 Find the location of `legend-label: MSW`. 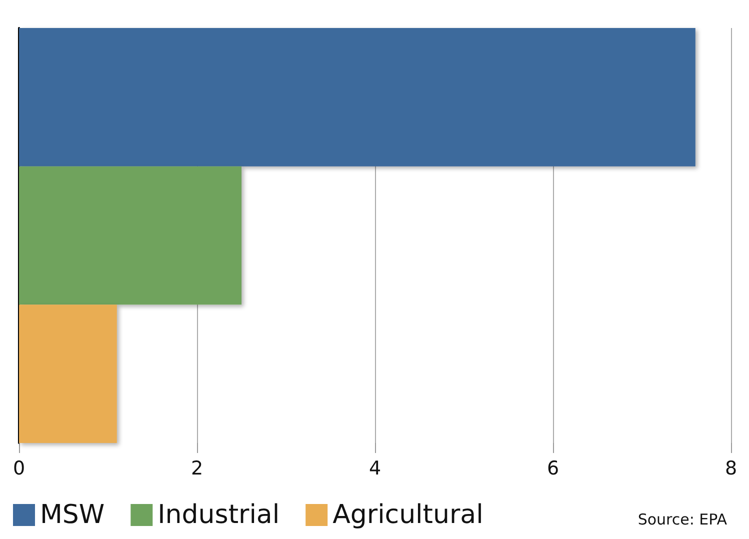

legend-label: MSW is located at coordinates (72, 515).